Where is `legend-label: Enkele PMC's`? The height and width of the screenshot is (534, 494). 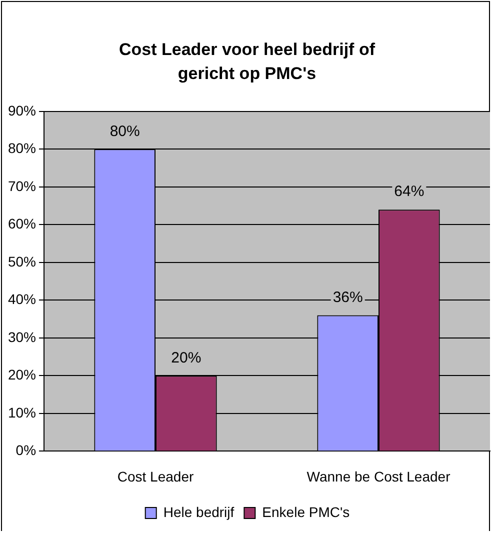 legend-label: Enkele PMC's is located at coordinates (306, 512).